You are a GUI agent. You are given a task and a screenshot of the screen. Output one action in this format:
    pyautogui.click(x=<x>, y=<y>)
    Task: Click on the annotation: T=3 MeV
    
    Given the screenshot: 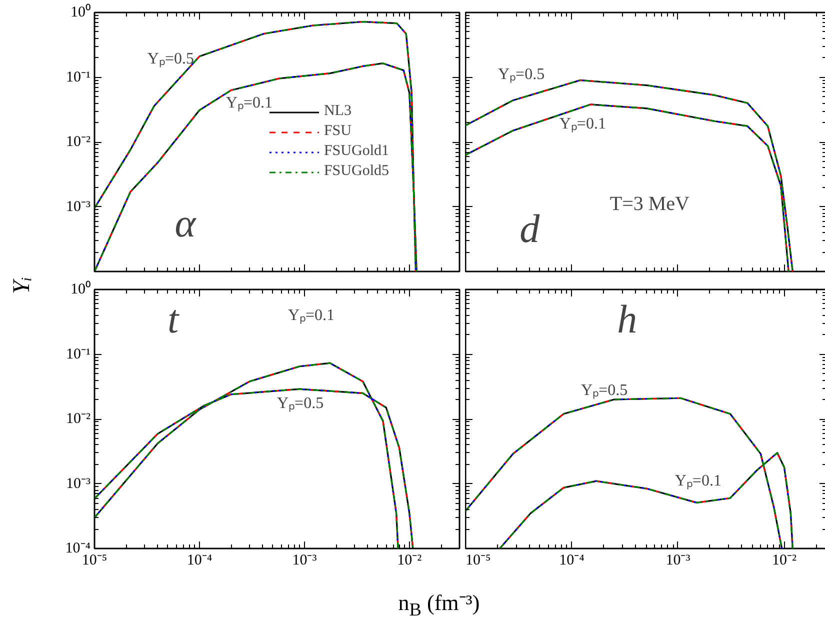 What is the action you would take?
    pyautogui.click(x=650, y=204)
    